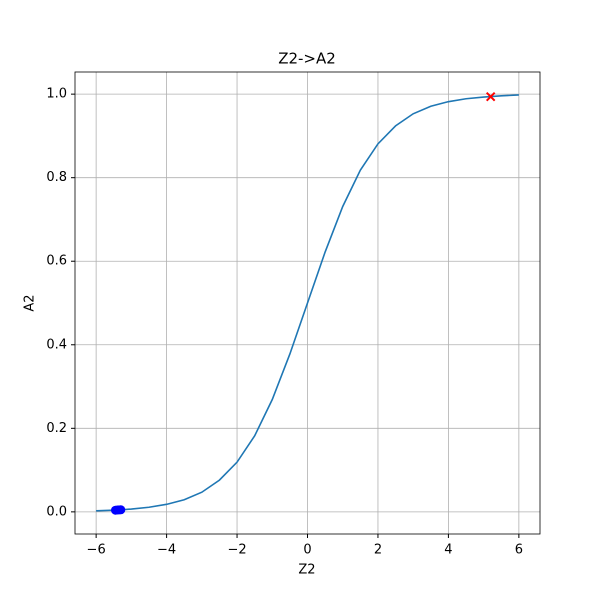 The image size is (600, 604). I want to click on y-tick-label: 0.2, so click(56, 428).